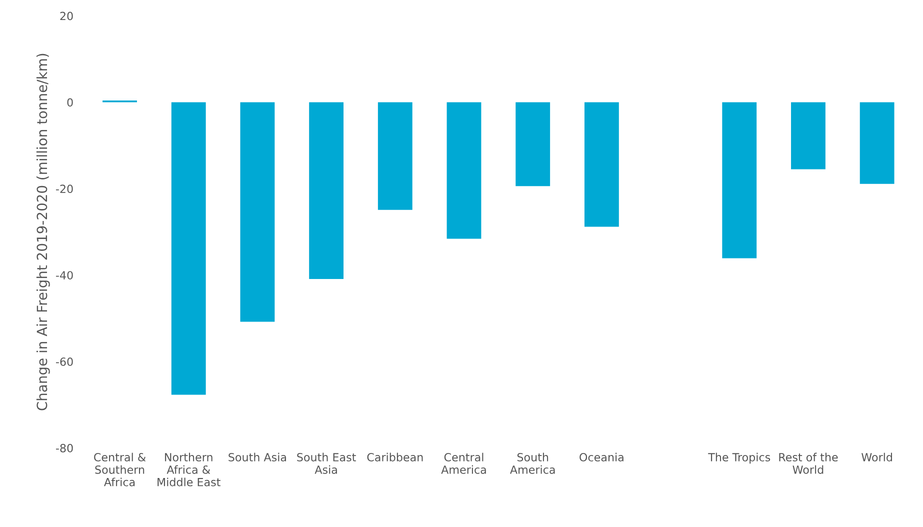 This screenshot has width=923, height=527. What do you see at coordinates (64, 448) in the screenshot?
I see `y-tick-label: -80` at bounding box center [64, 448].